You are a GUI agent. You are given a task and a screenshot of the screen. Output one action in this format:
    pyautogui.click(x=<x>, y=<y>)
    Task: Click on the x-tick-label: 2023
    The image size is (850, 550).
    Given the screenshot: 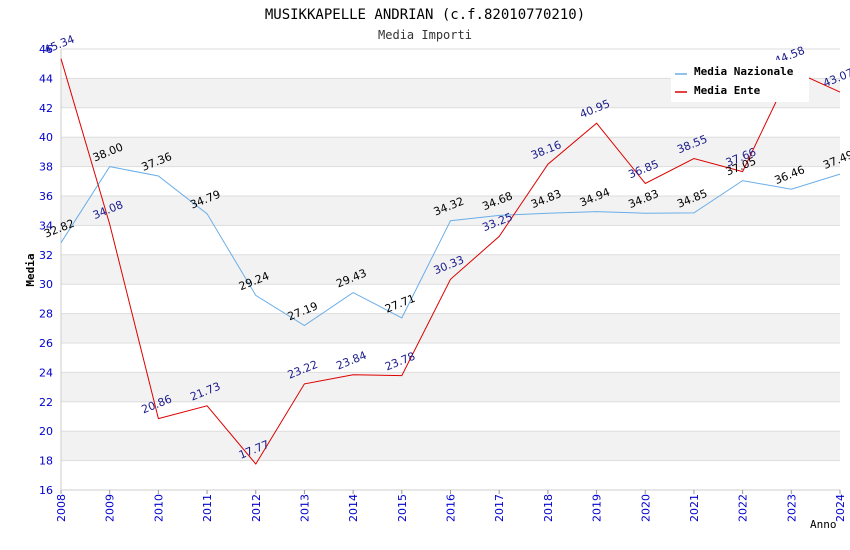 What is the action you would take?
    pyautogui.click(x=791, y=508)
    